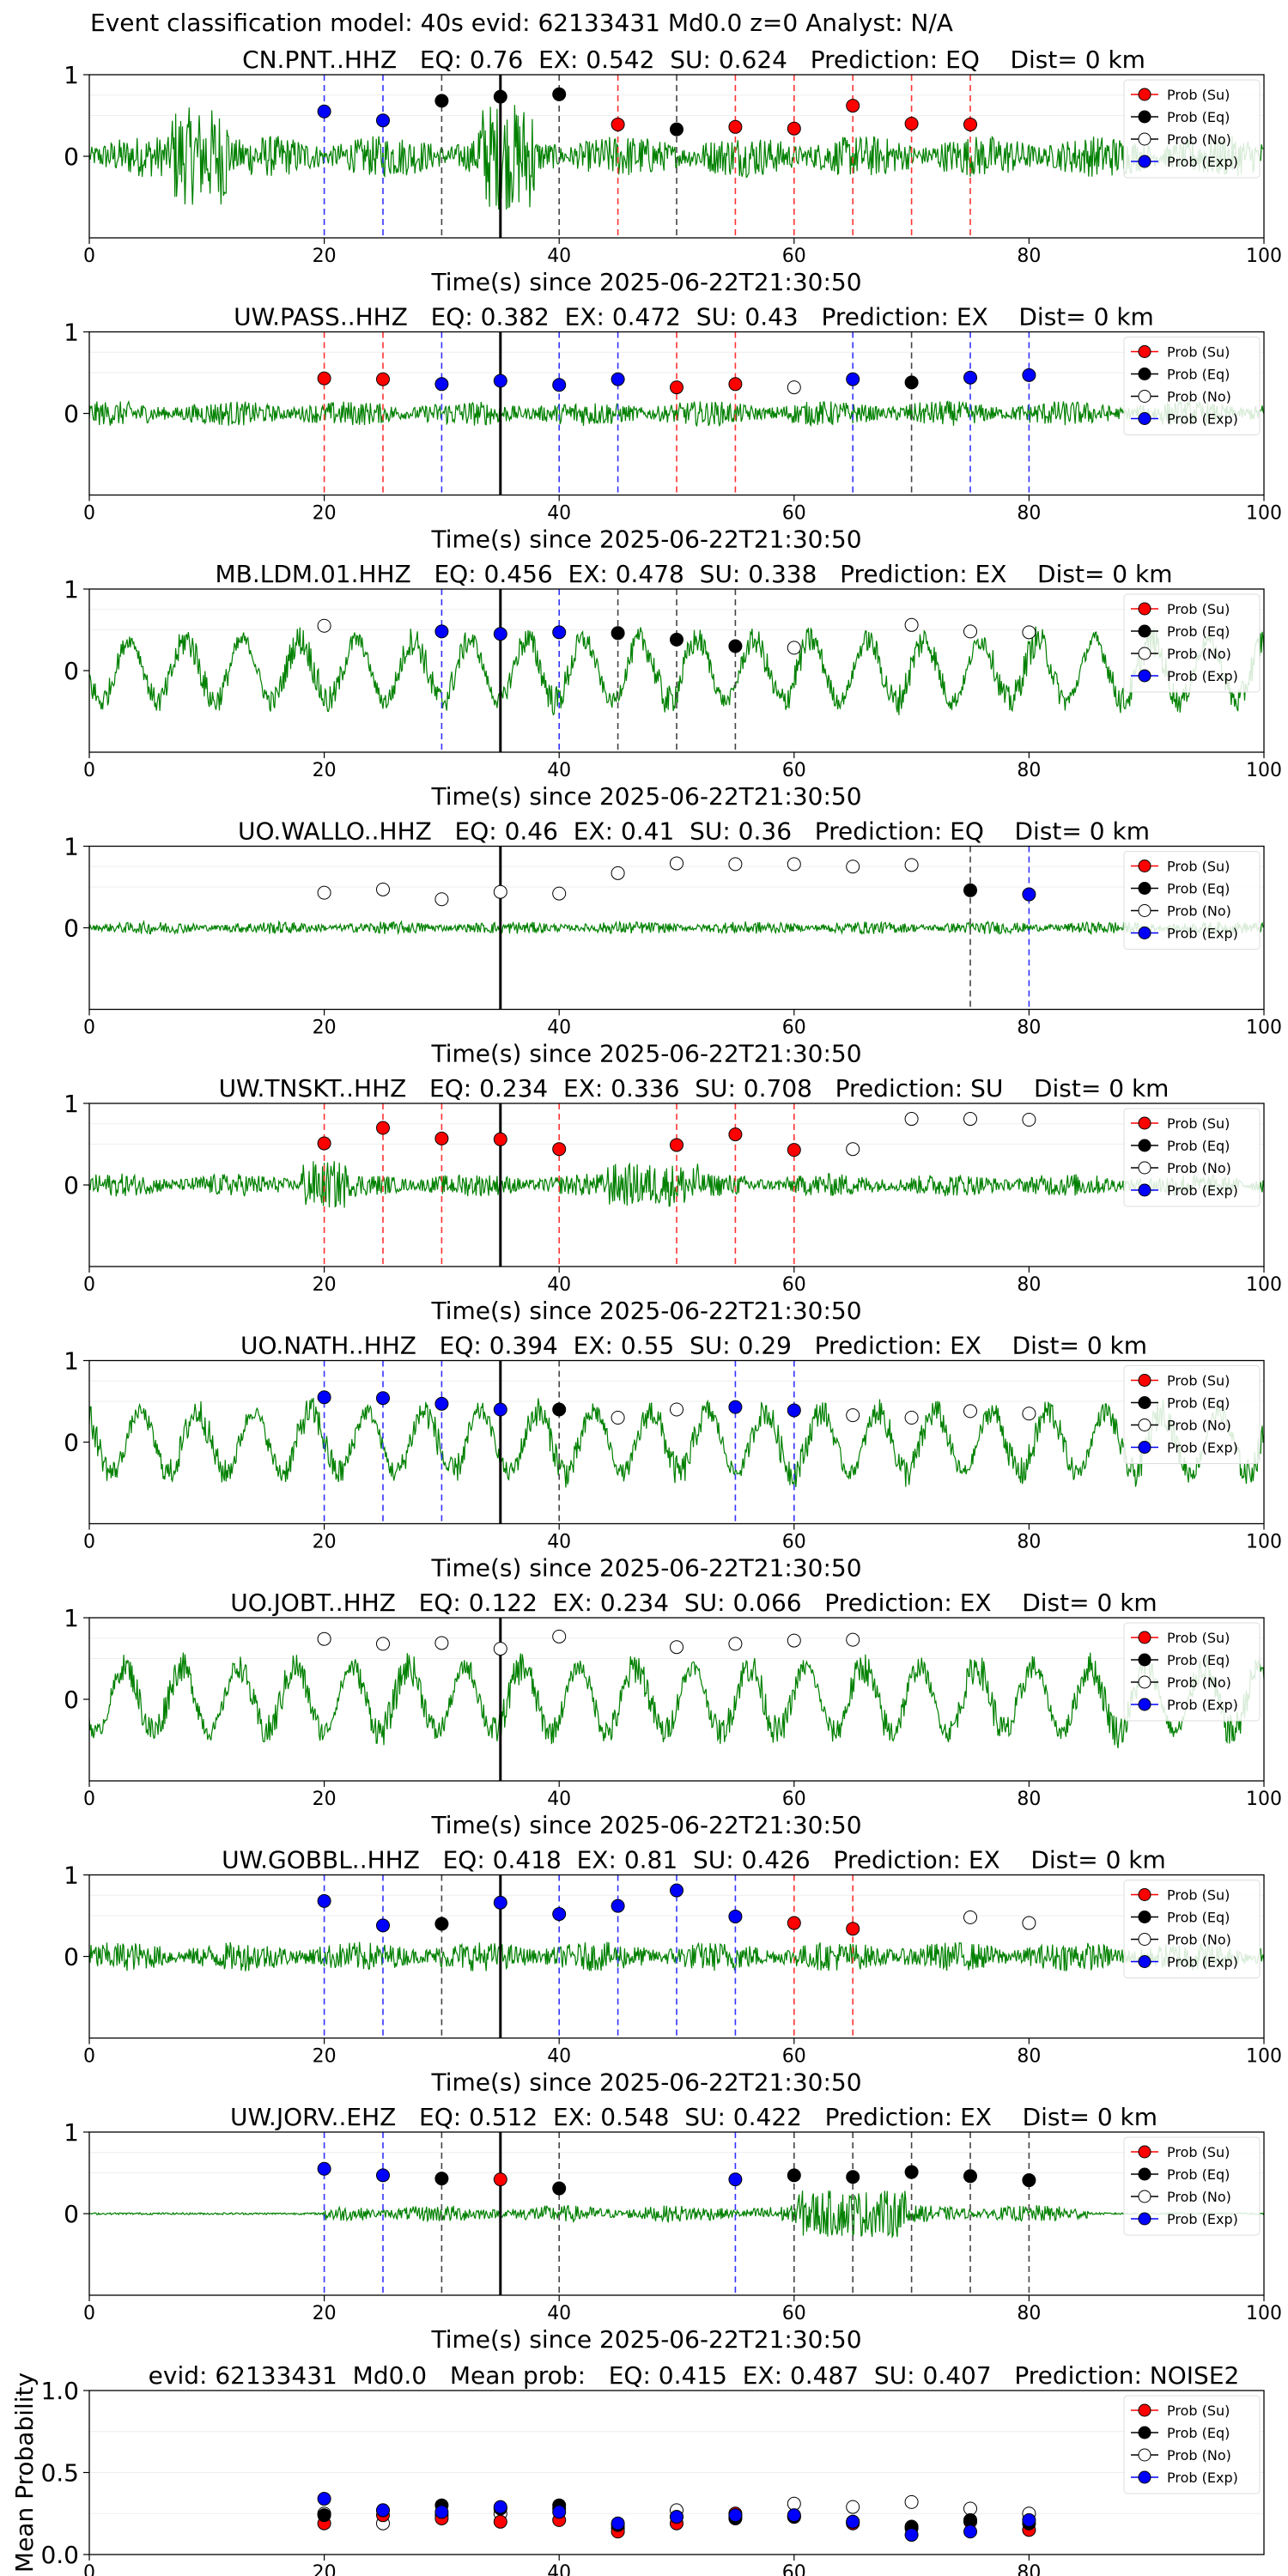 This screenshot has width=1288, height=2576. Describe the element at coordinates (794, 2503) in the screenshot. I see `mean-marker-no` at that location.